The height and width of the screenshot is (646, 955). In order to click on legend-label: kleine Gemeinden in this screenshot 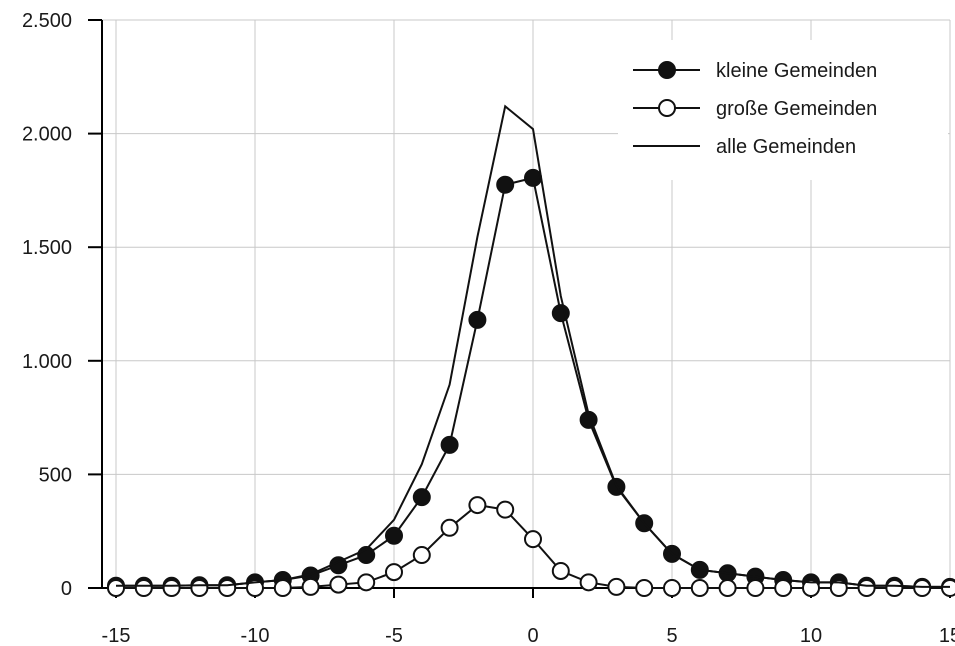, I will do `click(796, 71)`.